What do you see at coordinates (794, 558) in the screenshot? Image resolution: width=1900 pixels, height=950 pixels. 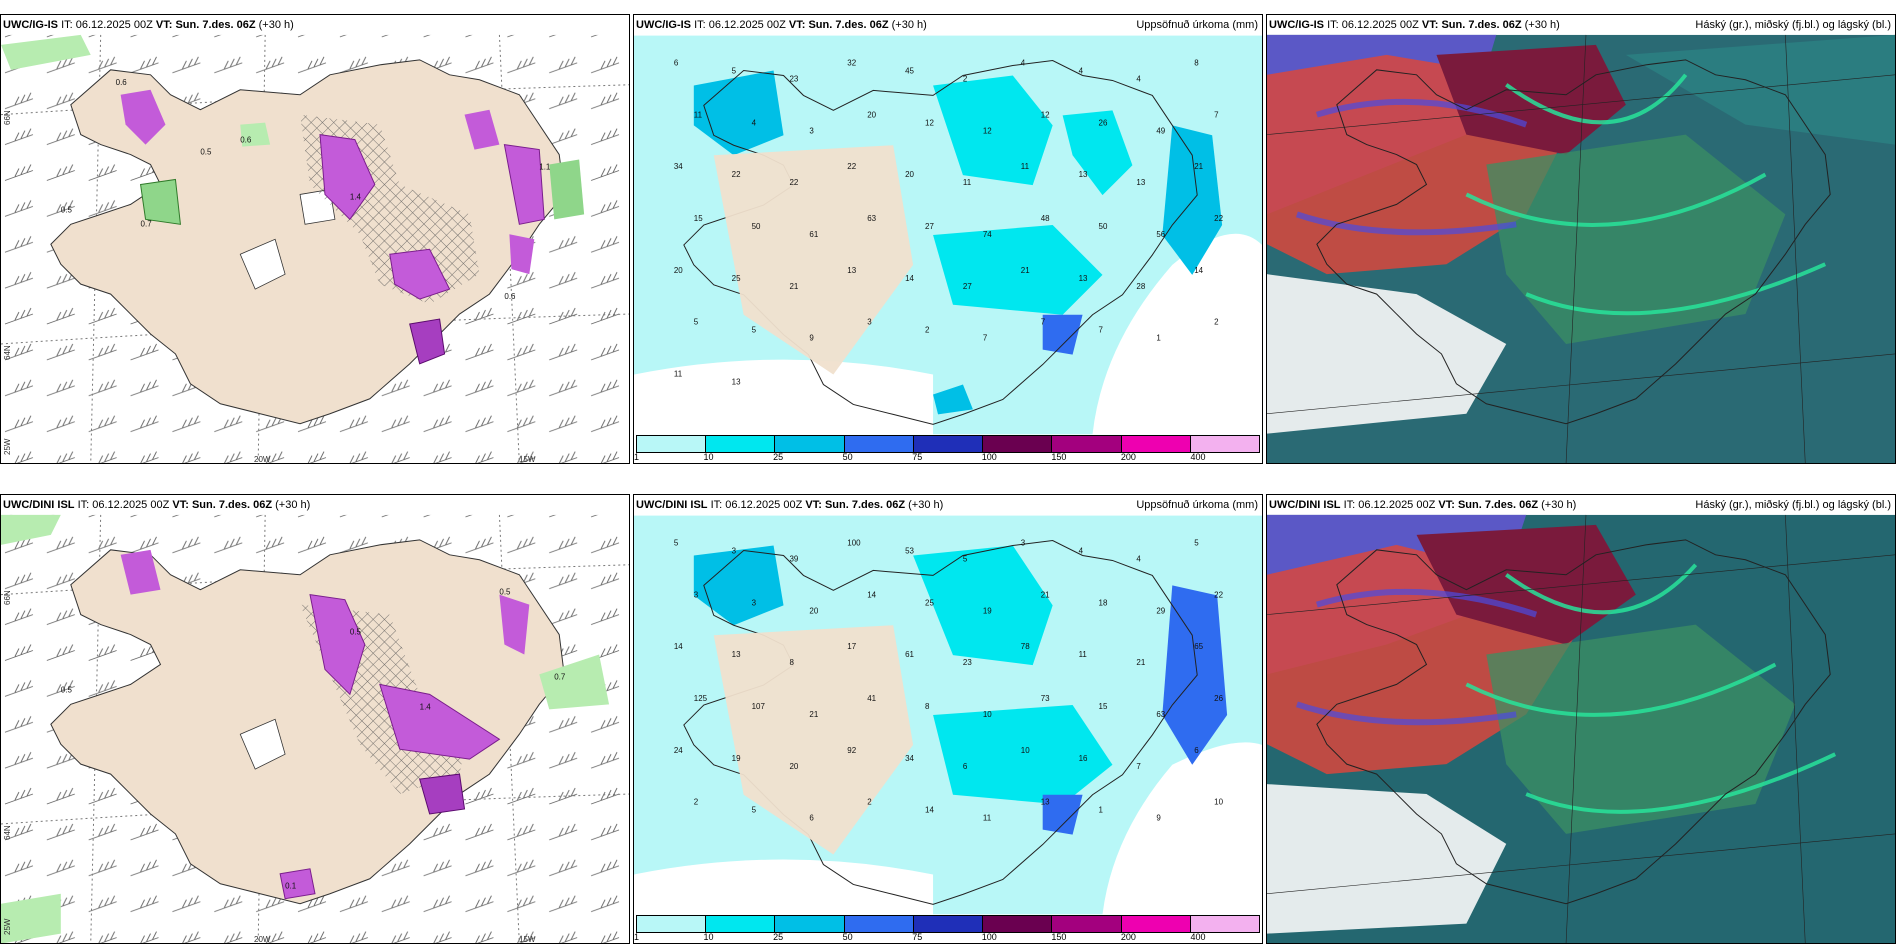 I see `precip-value-label: 39` at bounding box center [794, 558].